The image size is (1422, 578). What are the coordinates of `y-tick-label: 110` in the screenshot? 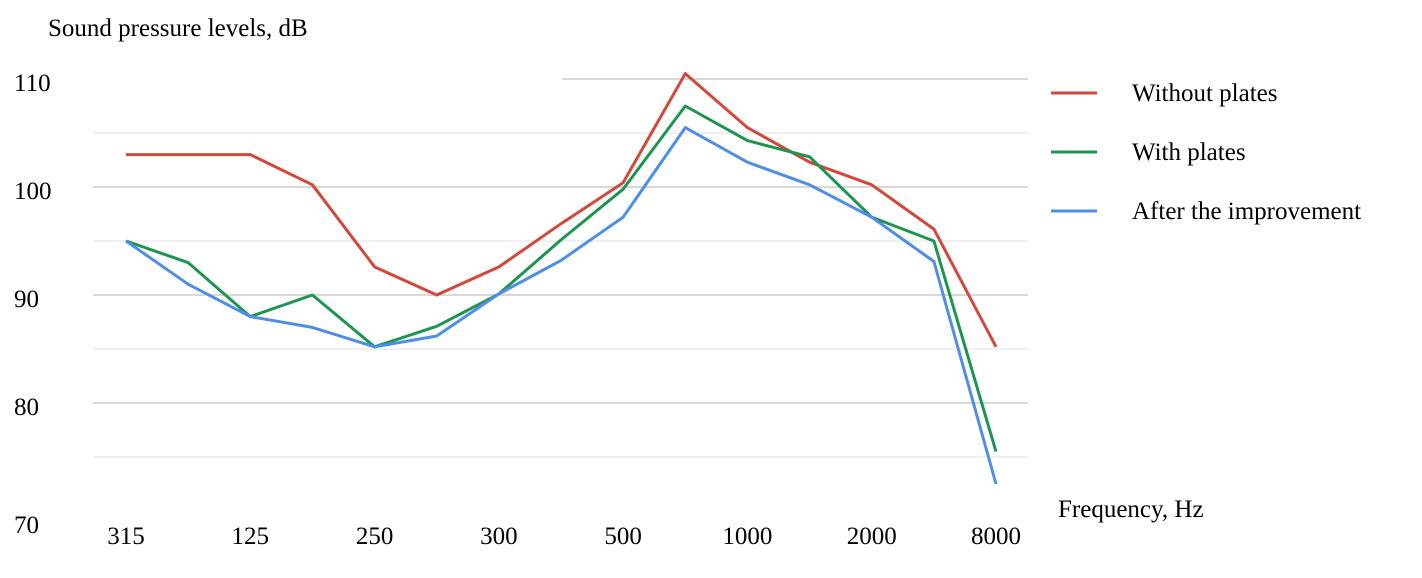 It's located at (32, 83).